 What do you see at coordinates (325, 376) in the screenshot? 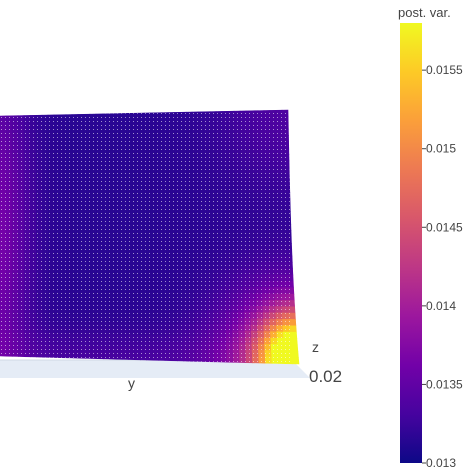
I see `axis-tick-label: 0.02` at bounding box center [325, 376].